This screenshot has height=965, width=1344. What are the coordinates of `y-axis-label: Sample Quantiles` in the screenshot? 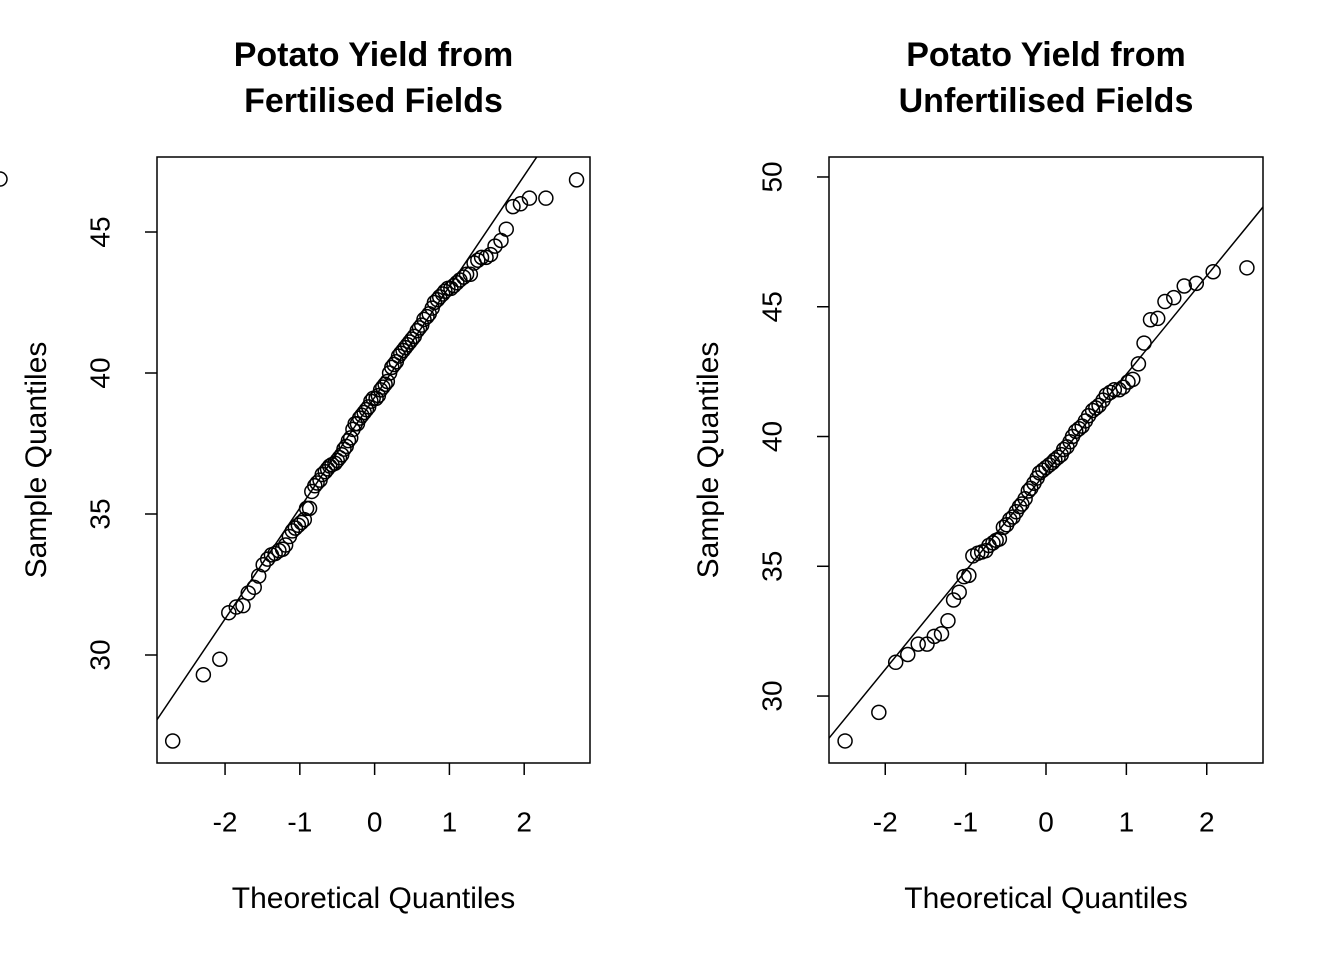 It's located at (708, 460).